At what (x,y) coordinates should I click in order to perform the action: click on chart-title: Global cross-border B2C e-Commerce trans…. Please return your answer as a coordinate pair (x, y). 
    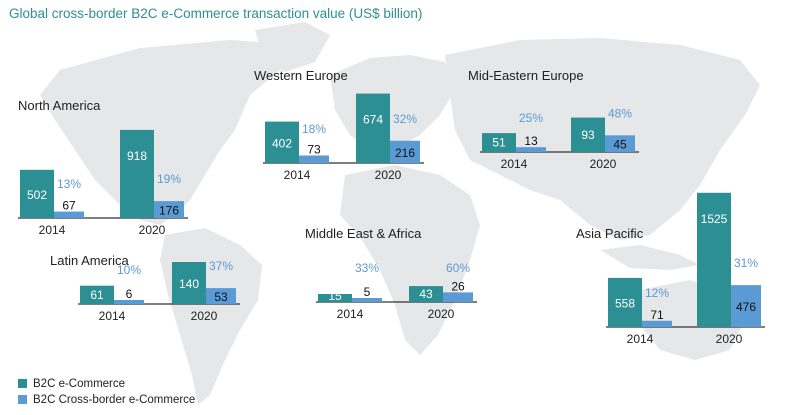
    Looking at the image, I should click on (216, 13).